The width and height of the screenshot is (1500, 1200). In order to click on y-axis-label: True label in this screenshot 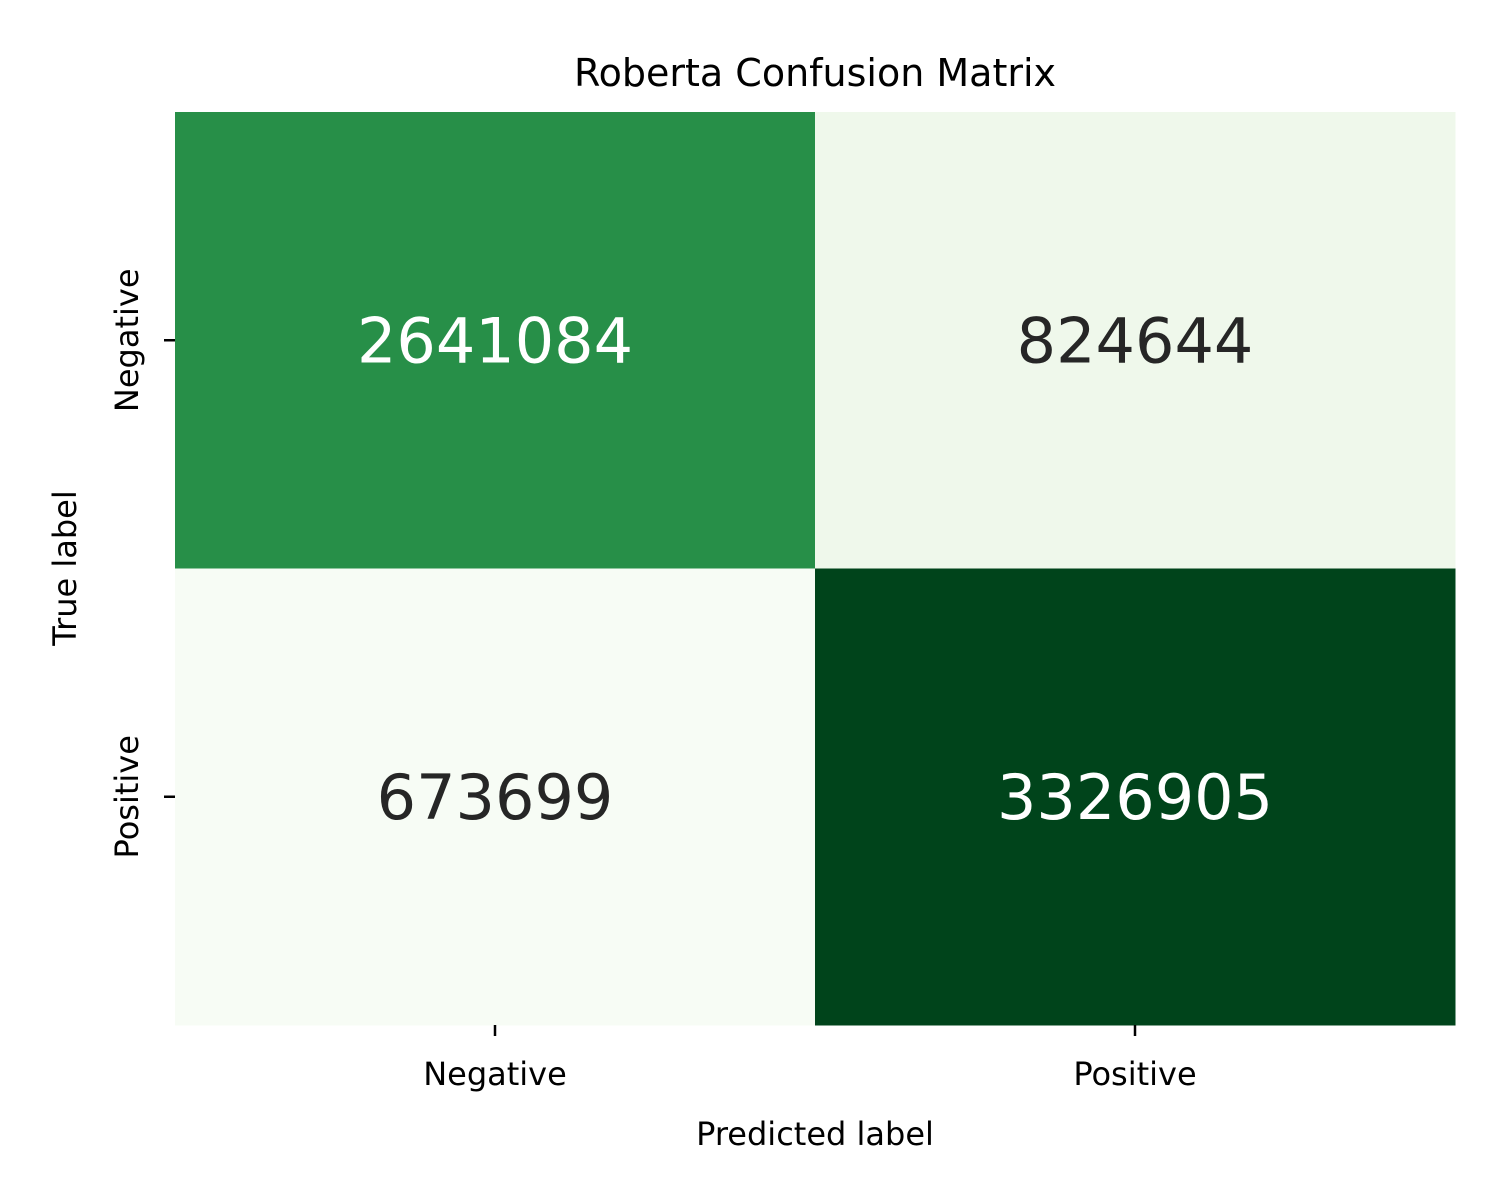, I will do `click(65, 568)`.